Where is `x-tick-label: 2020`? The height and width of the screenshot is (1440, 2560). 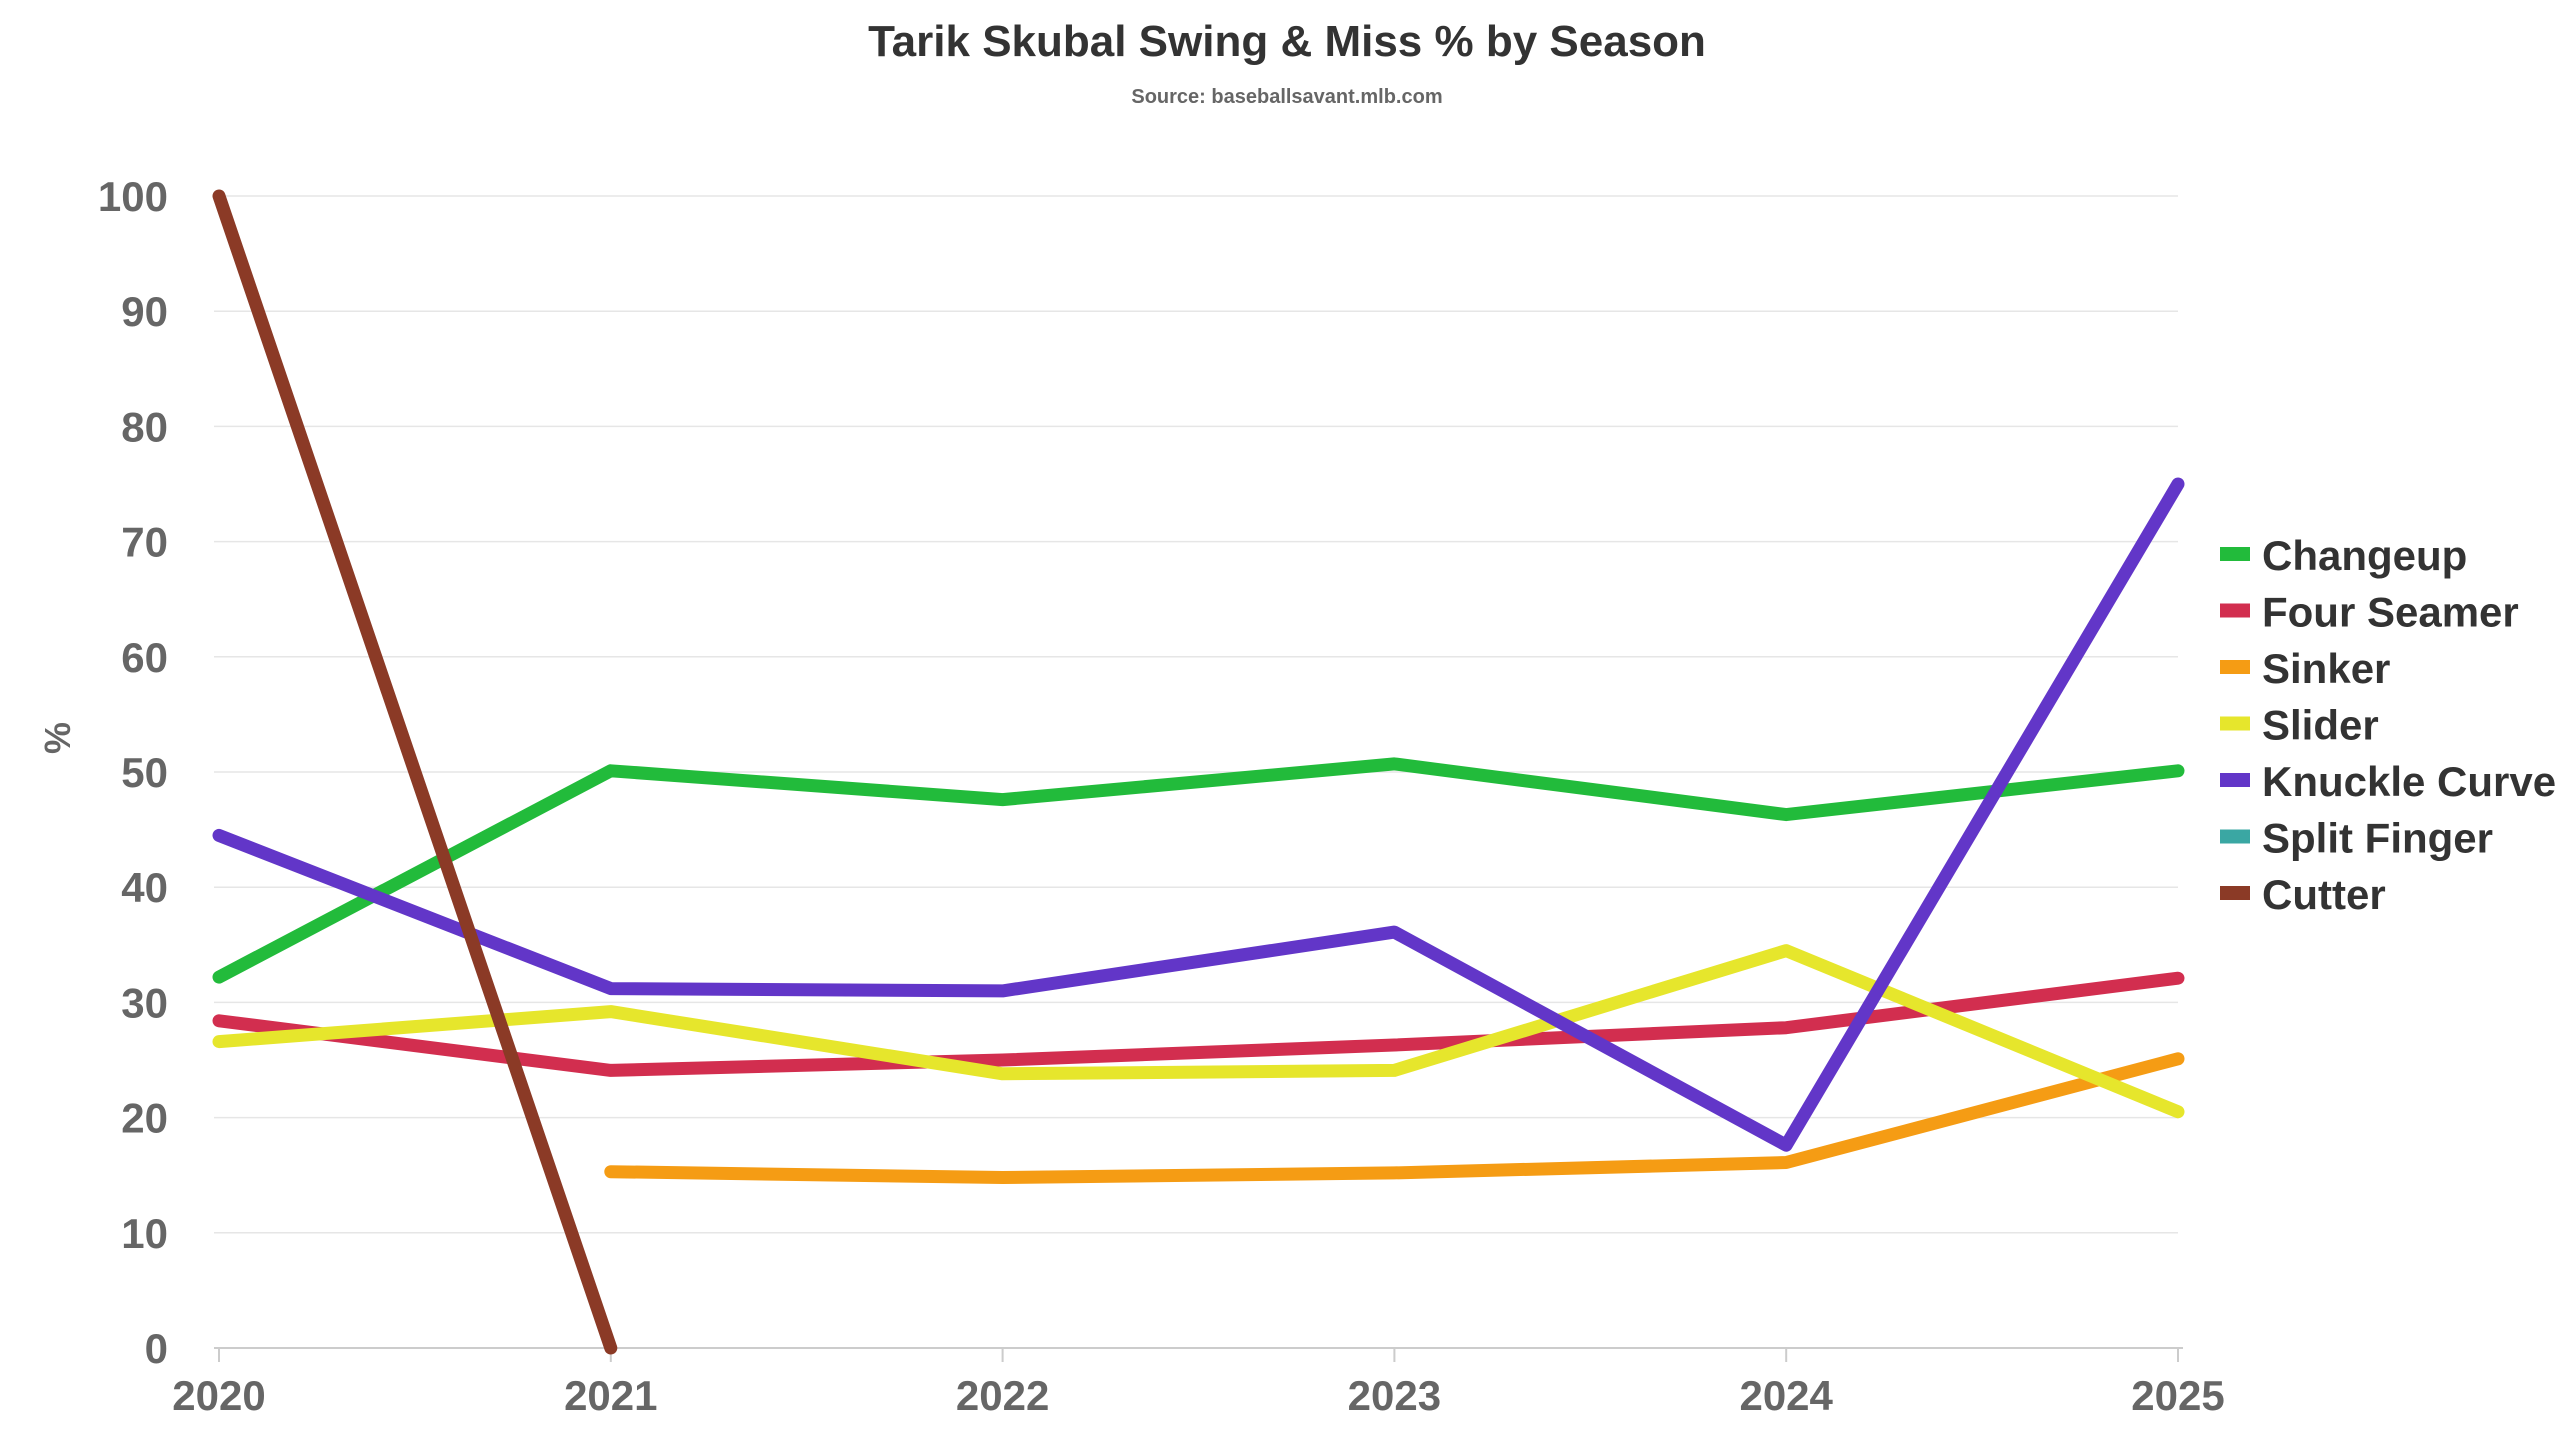 x-tick-label: 2020 is located at coordinates (218, 1395).